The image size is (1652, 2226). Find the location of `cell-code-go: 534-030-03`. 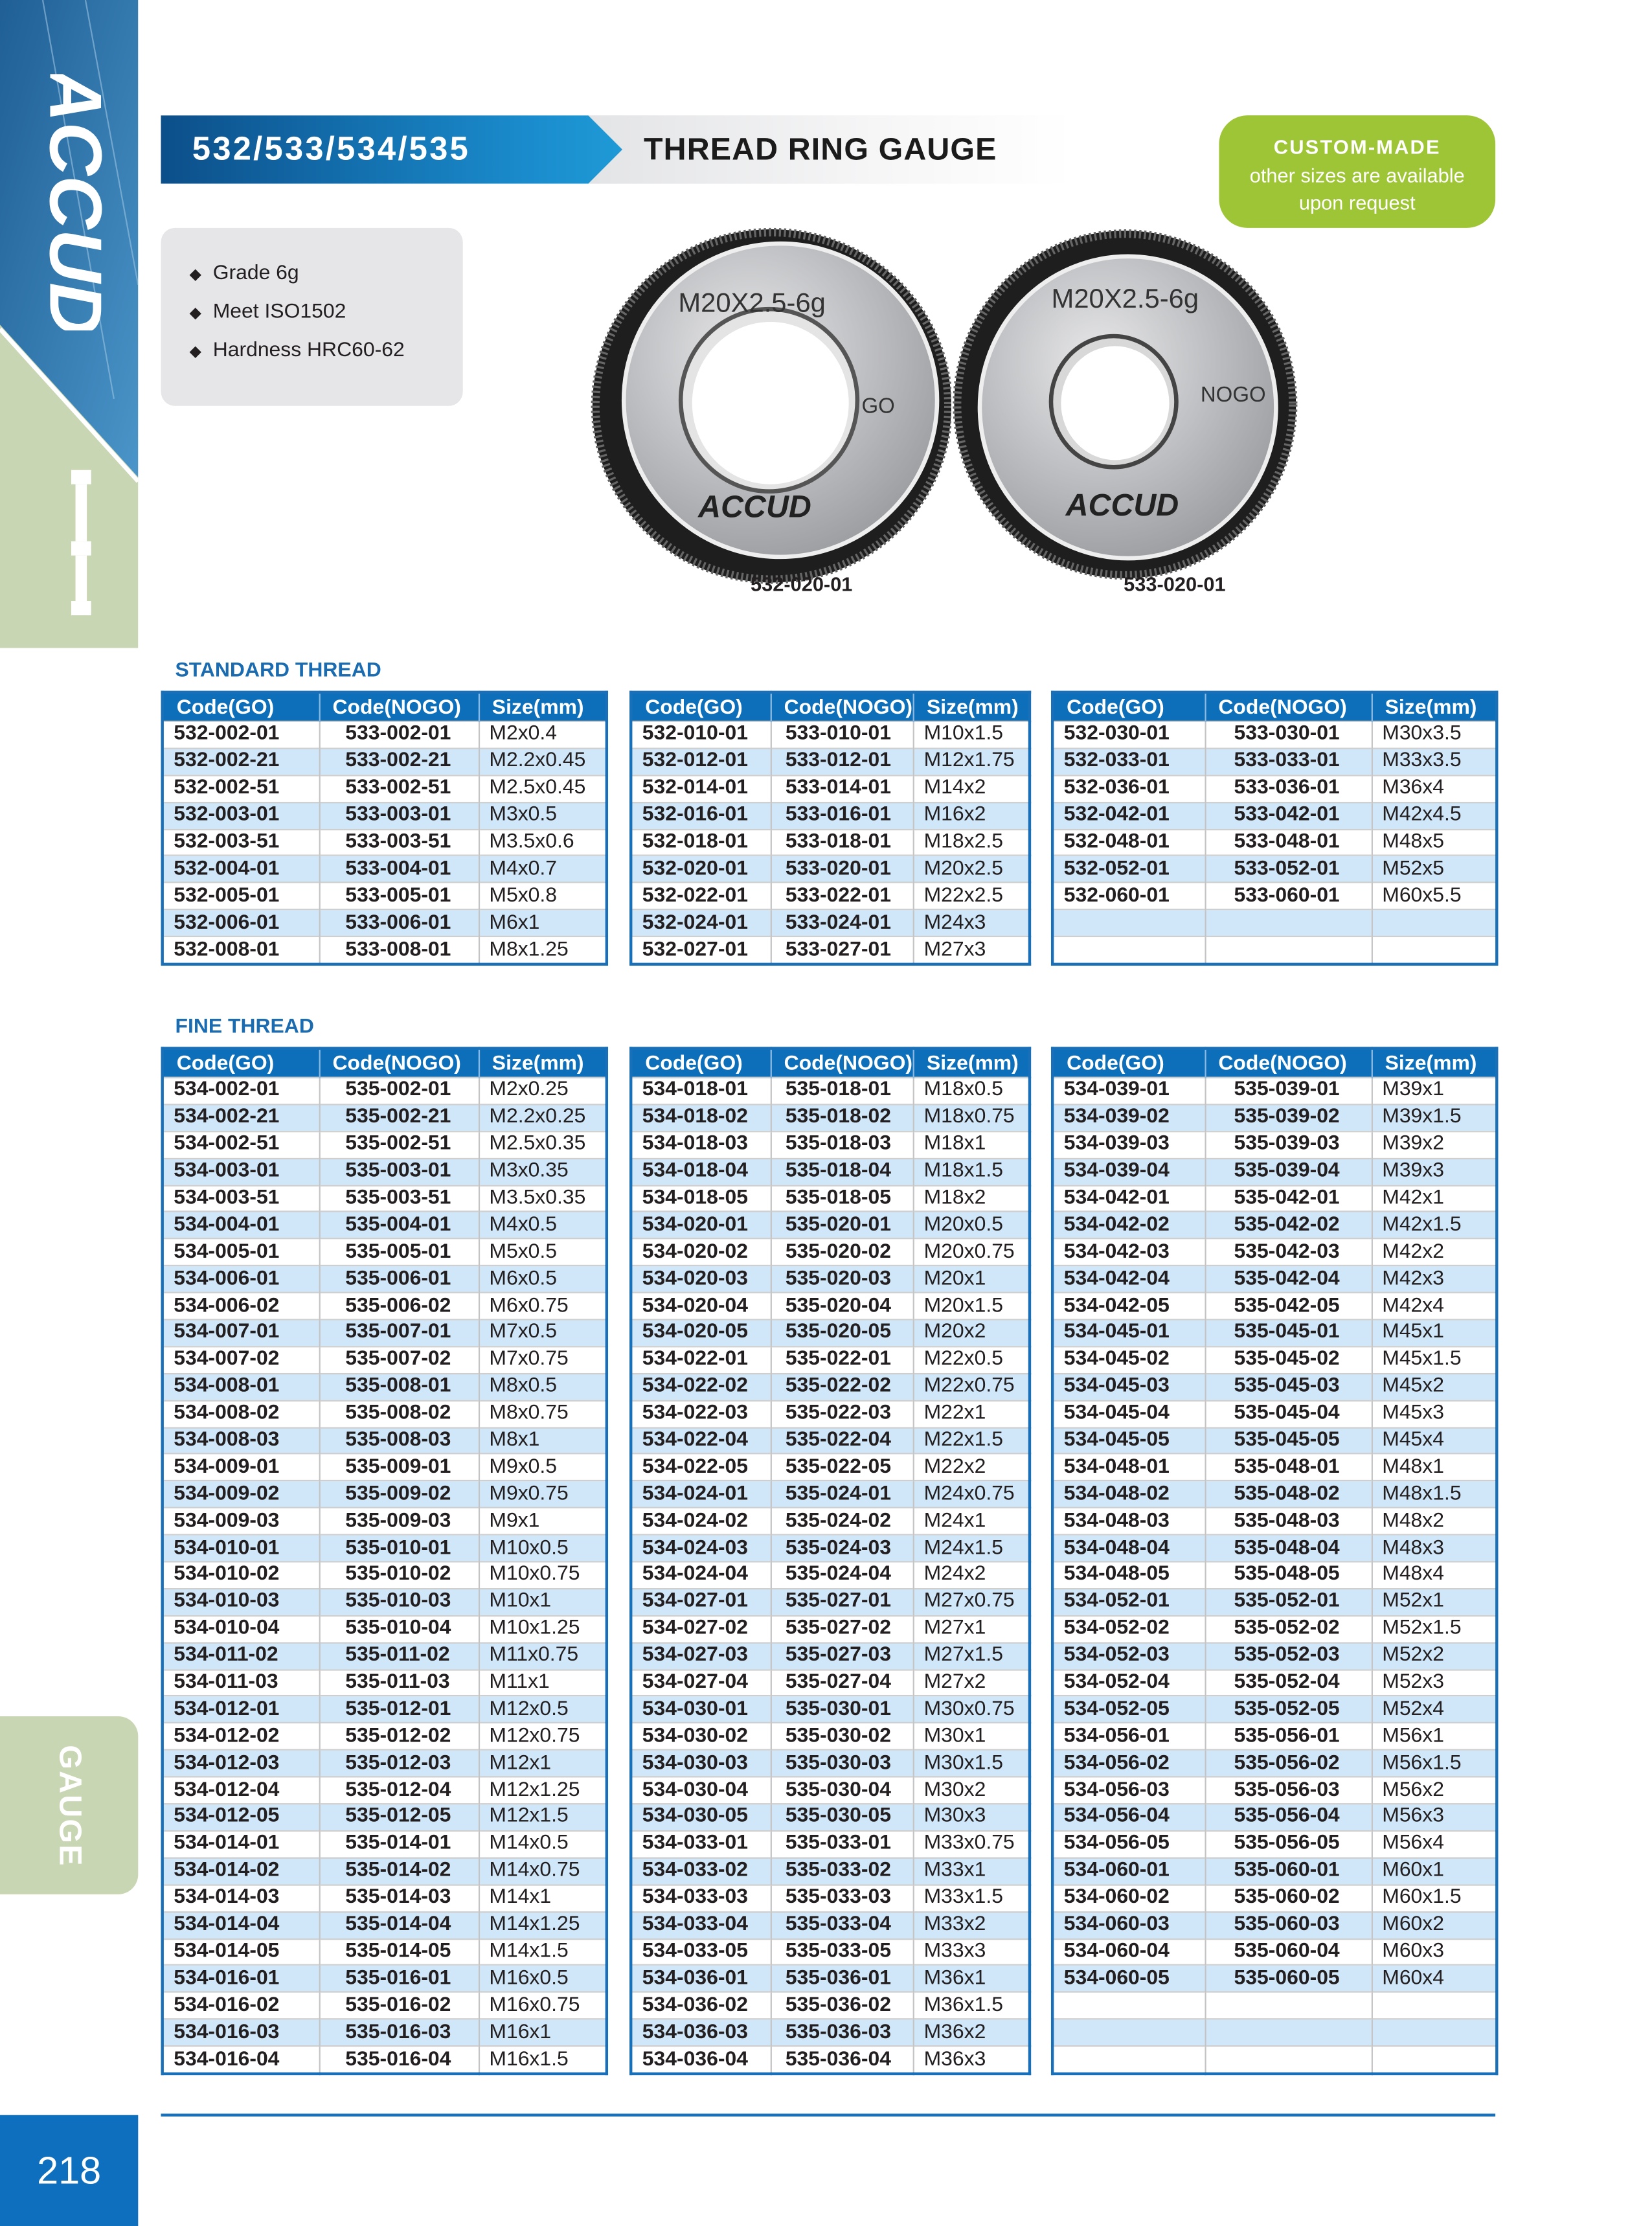

cell-code-go: 534-030-03 is located at coordinates (701, 1763).